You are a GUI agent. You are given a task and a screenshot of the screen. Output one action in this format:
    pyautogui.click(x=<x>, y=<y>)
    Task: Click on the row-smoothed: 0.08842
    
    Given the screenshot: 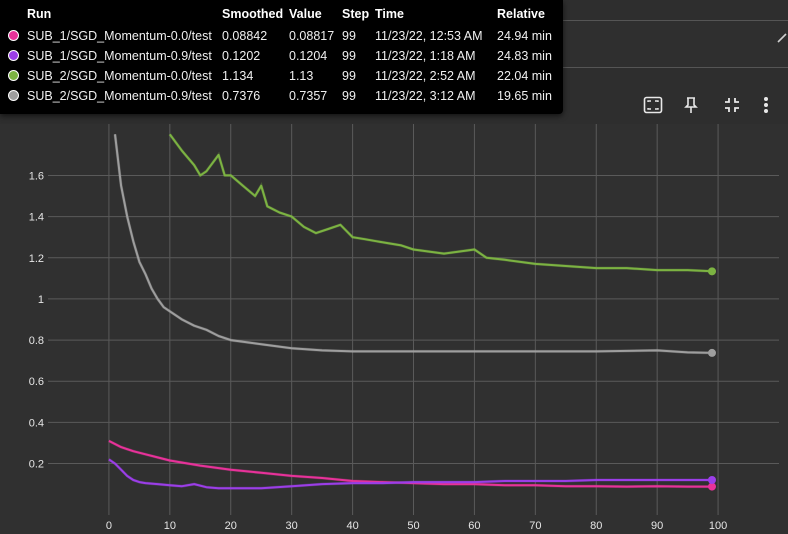 What is the action you would take?
    pyautogui.click(x=245, y=36)
    